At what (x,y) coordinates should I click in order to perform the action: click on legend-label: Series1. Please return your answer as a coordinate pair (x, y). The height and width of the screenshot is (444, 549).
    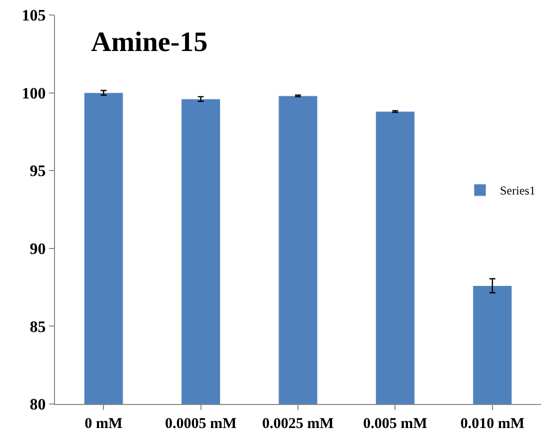
    Looking at the image, I should click on (518, 191).